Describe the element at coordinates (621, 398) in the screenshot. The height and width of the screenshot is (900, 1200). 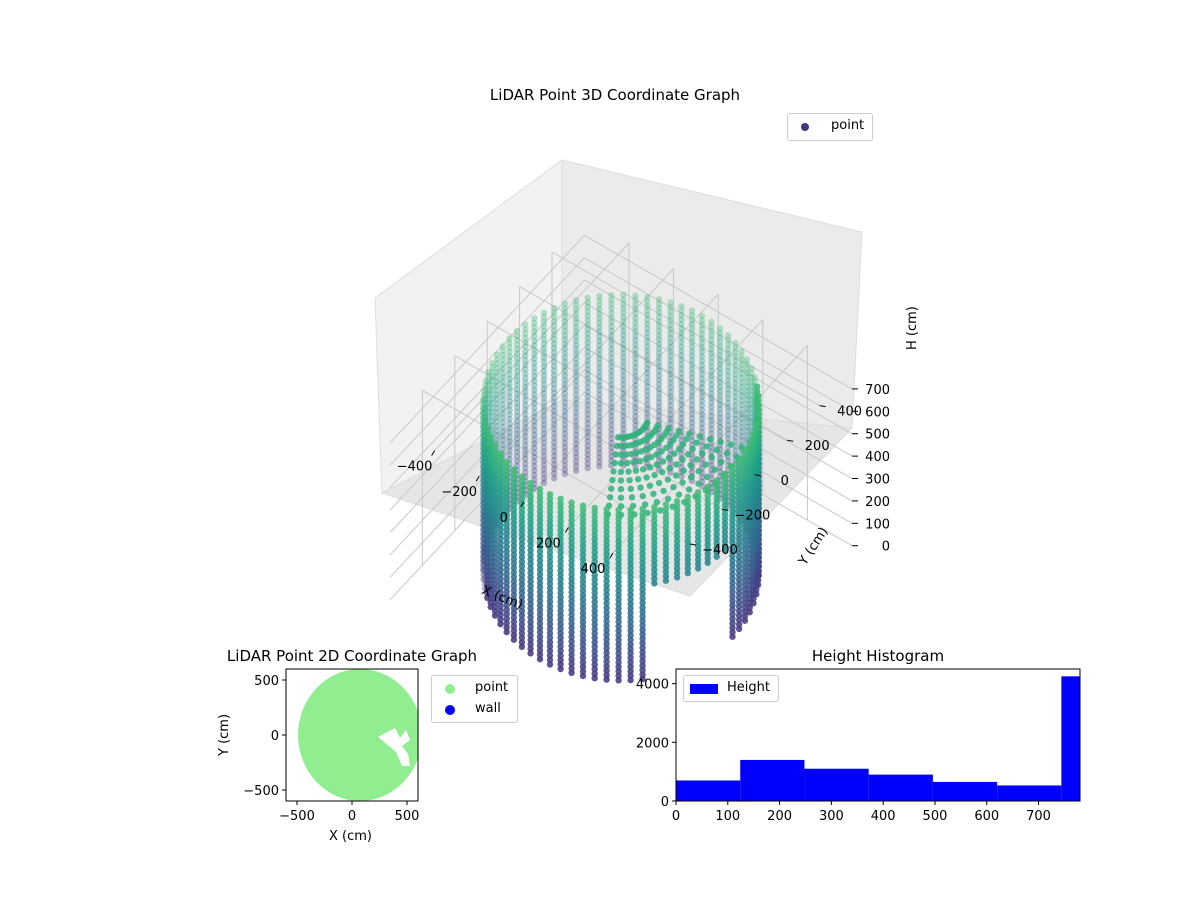
I see `grid-line` at that location.